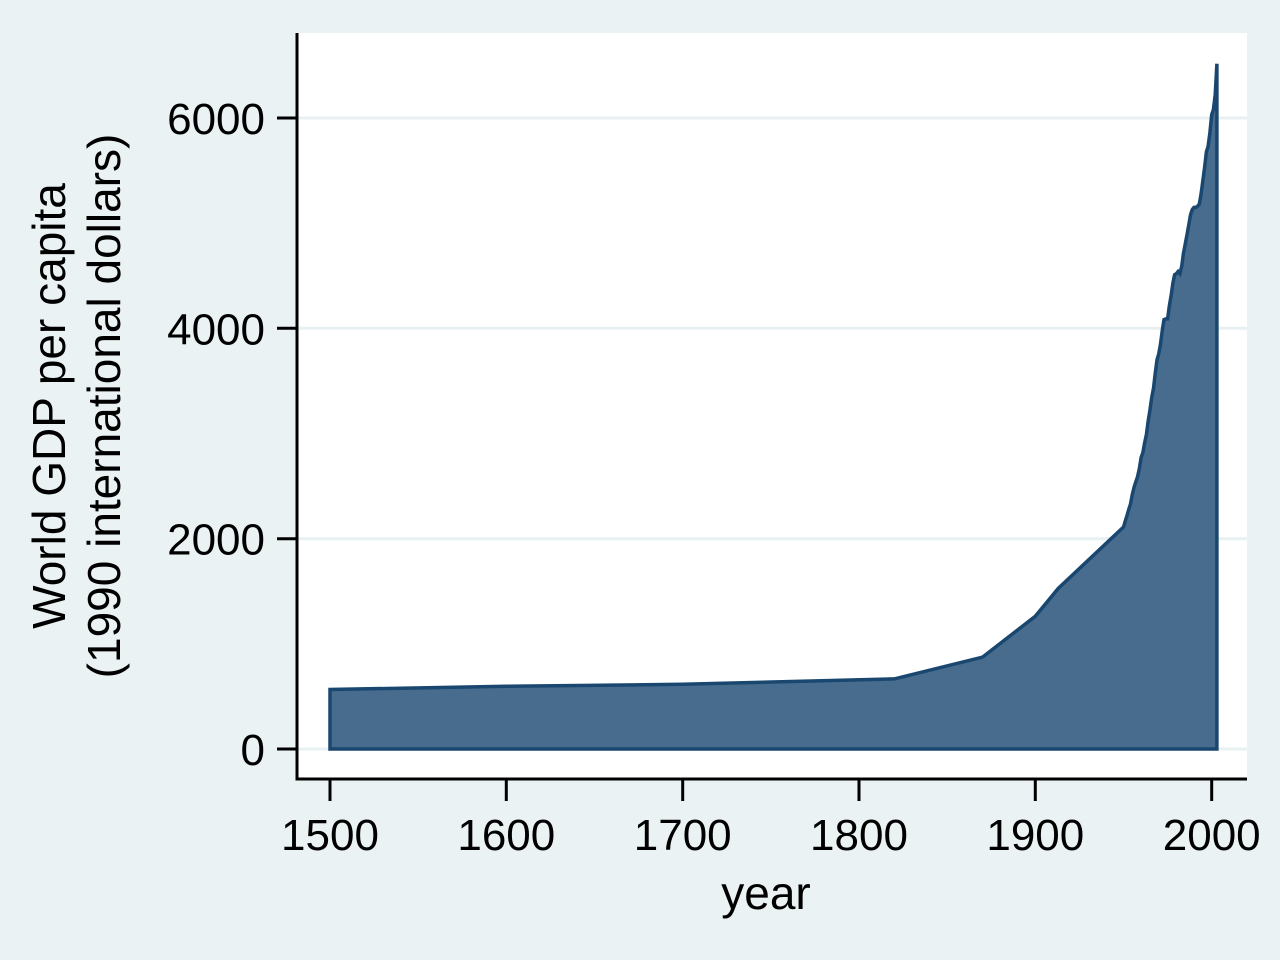  What do you see at coordinates (765, 893) in the screenshot?
I see `x-axis-title: year` at bounding box center [765, 893].